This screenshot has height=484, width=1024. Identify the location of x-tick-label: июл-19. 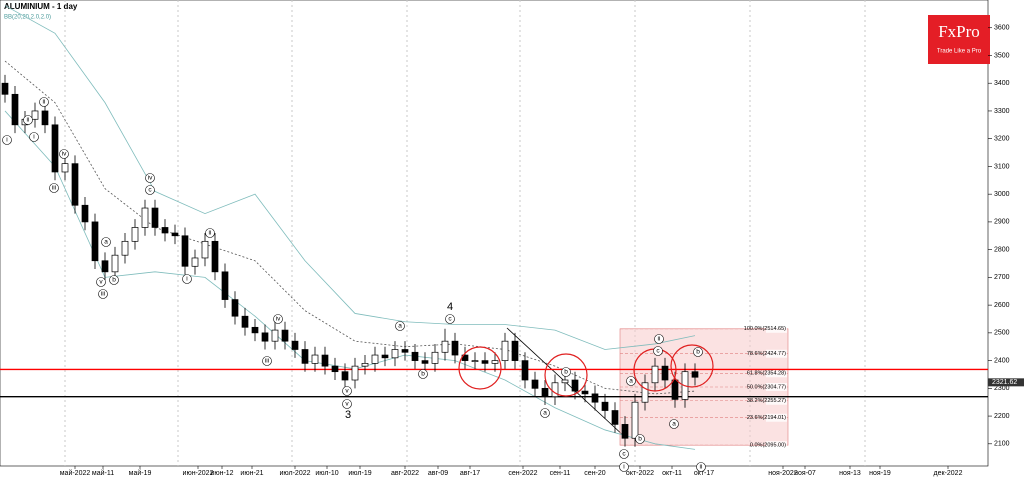
(359, 473).